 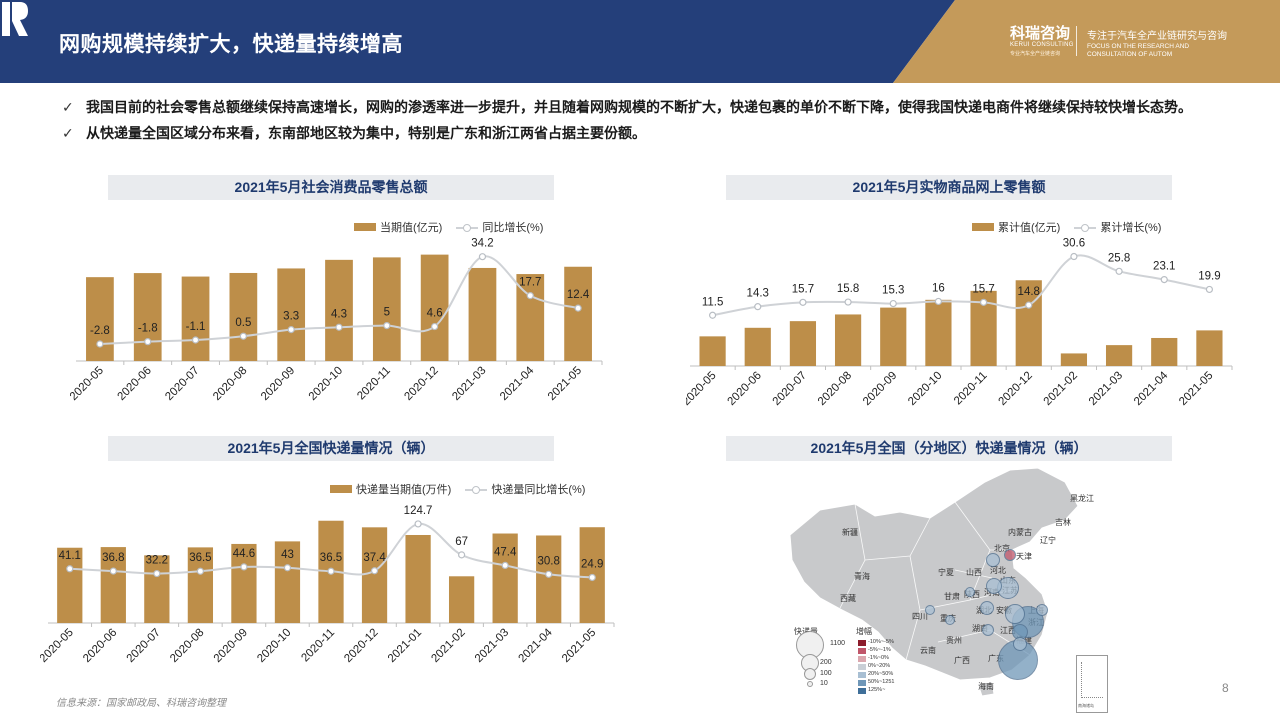 I want to click on map-title: 2021年5月全国（分地区）快递量情况（辆）, so click(x=949, y=448).